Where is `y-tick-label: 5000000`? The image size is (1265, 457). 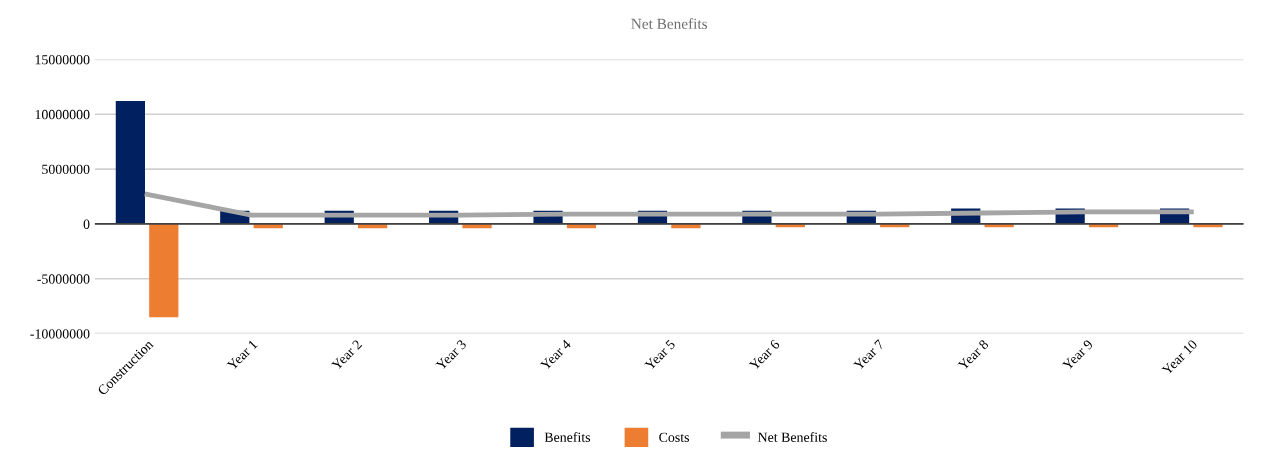 y-tick-label: 5000000 is located at coordinates (66, 169).